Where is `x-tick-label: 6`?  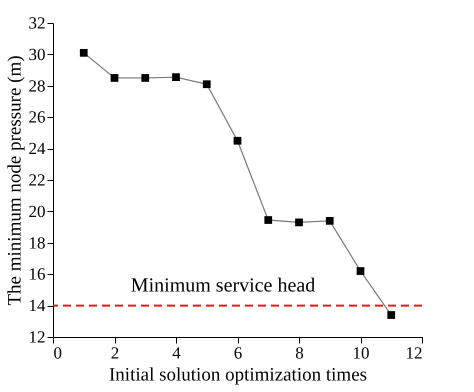
x-tick-label: 6 is located at coordinates (238, 353).